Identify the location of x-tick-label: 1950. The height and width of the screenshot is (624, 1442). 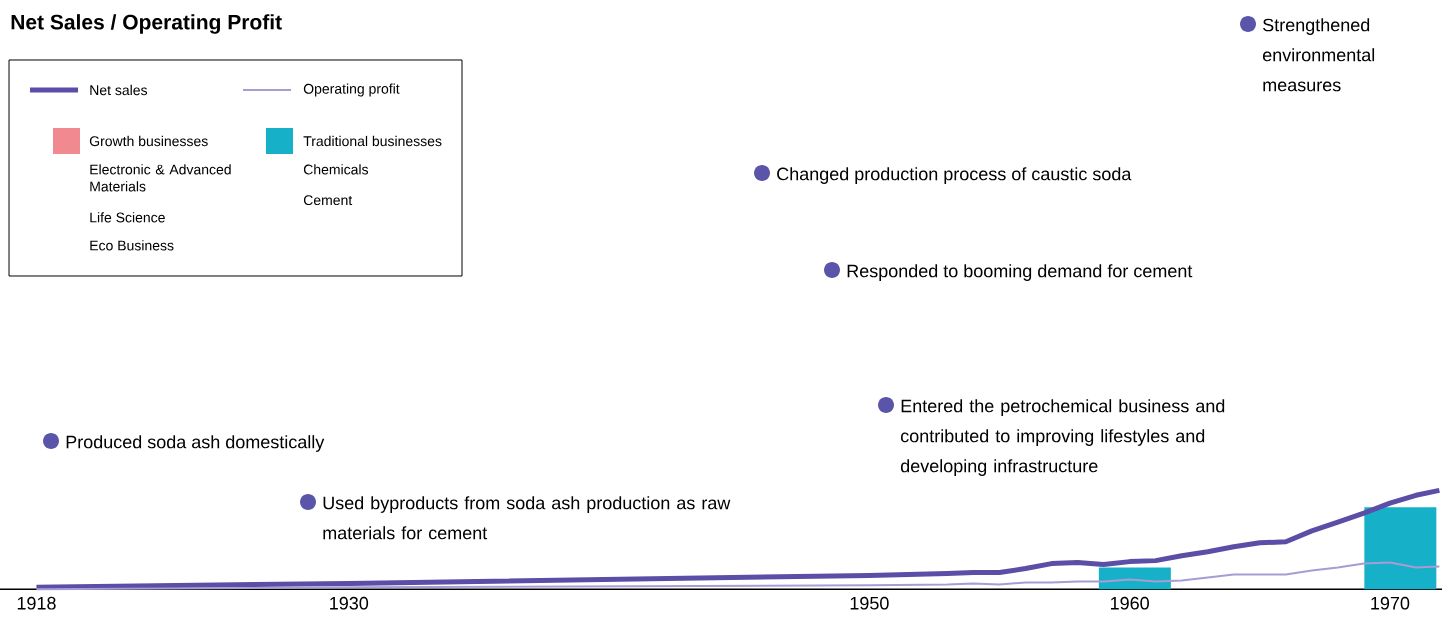
(869, 603).